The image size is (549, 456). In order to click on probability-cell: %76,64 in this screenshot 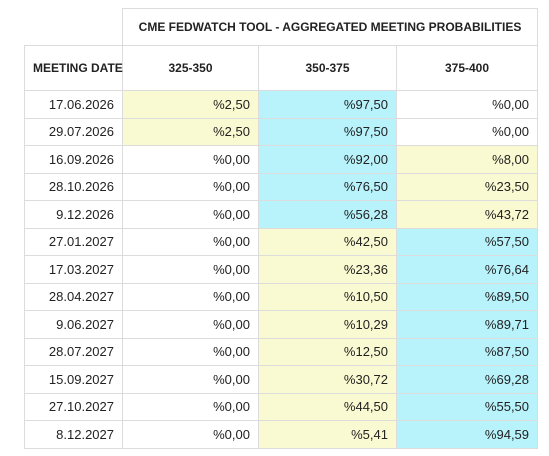, I will do `click(467, 269)`.